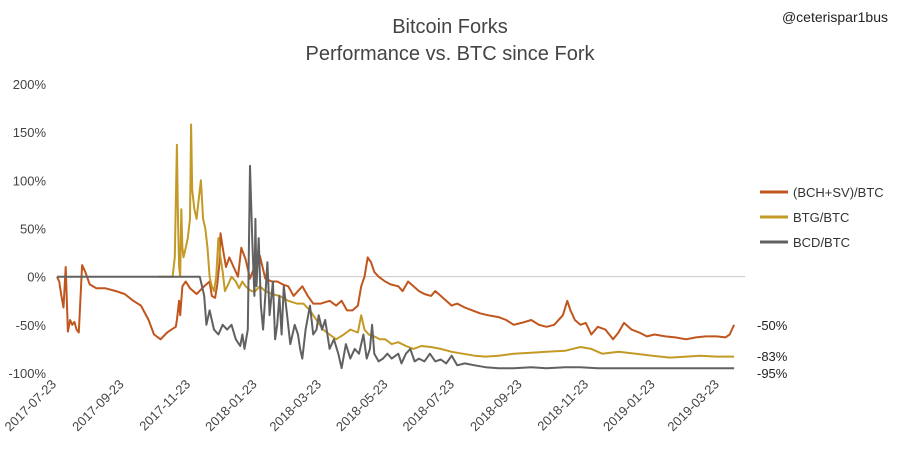 This screenshot has height=450, width=900. What do you see at coordinates (295, 406) in the screenshot?
I see `x-tick-label: 2018-03-23` at bounding box center [295, 406].